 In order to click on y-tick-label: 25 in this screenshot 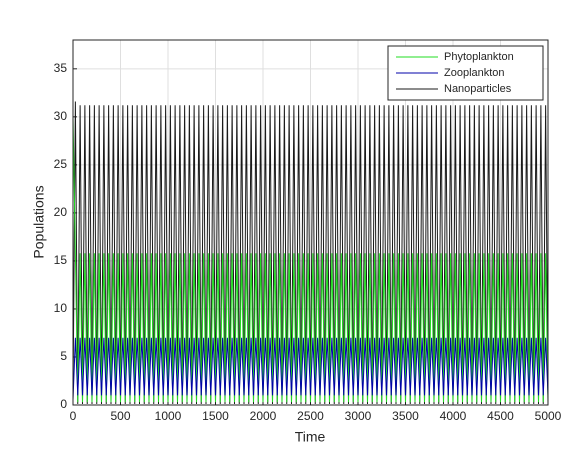, I will do `click(61, 164)`.